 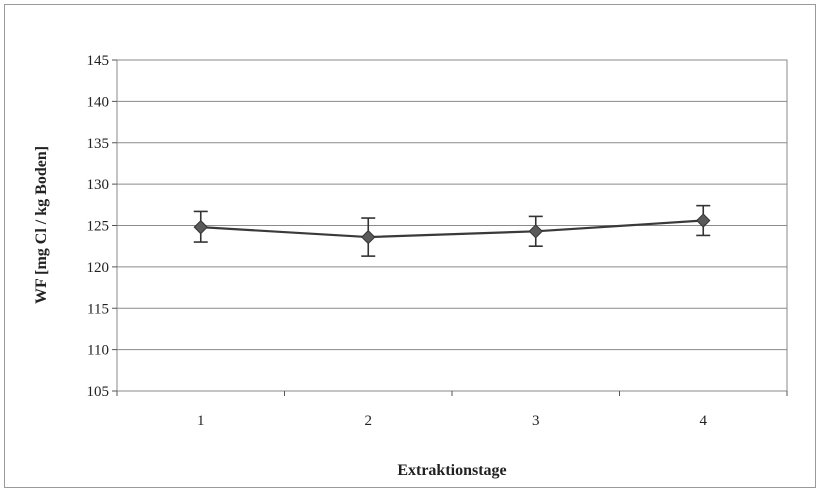 What do you see at coordinates (98, 102) in the screenshot?
I see `y-tick-label: 140` at bounding box center [98, 102].